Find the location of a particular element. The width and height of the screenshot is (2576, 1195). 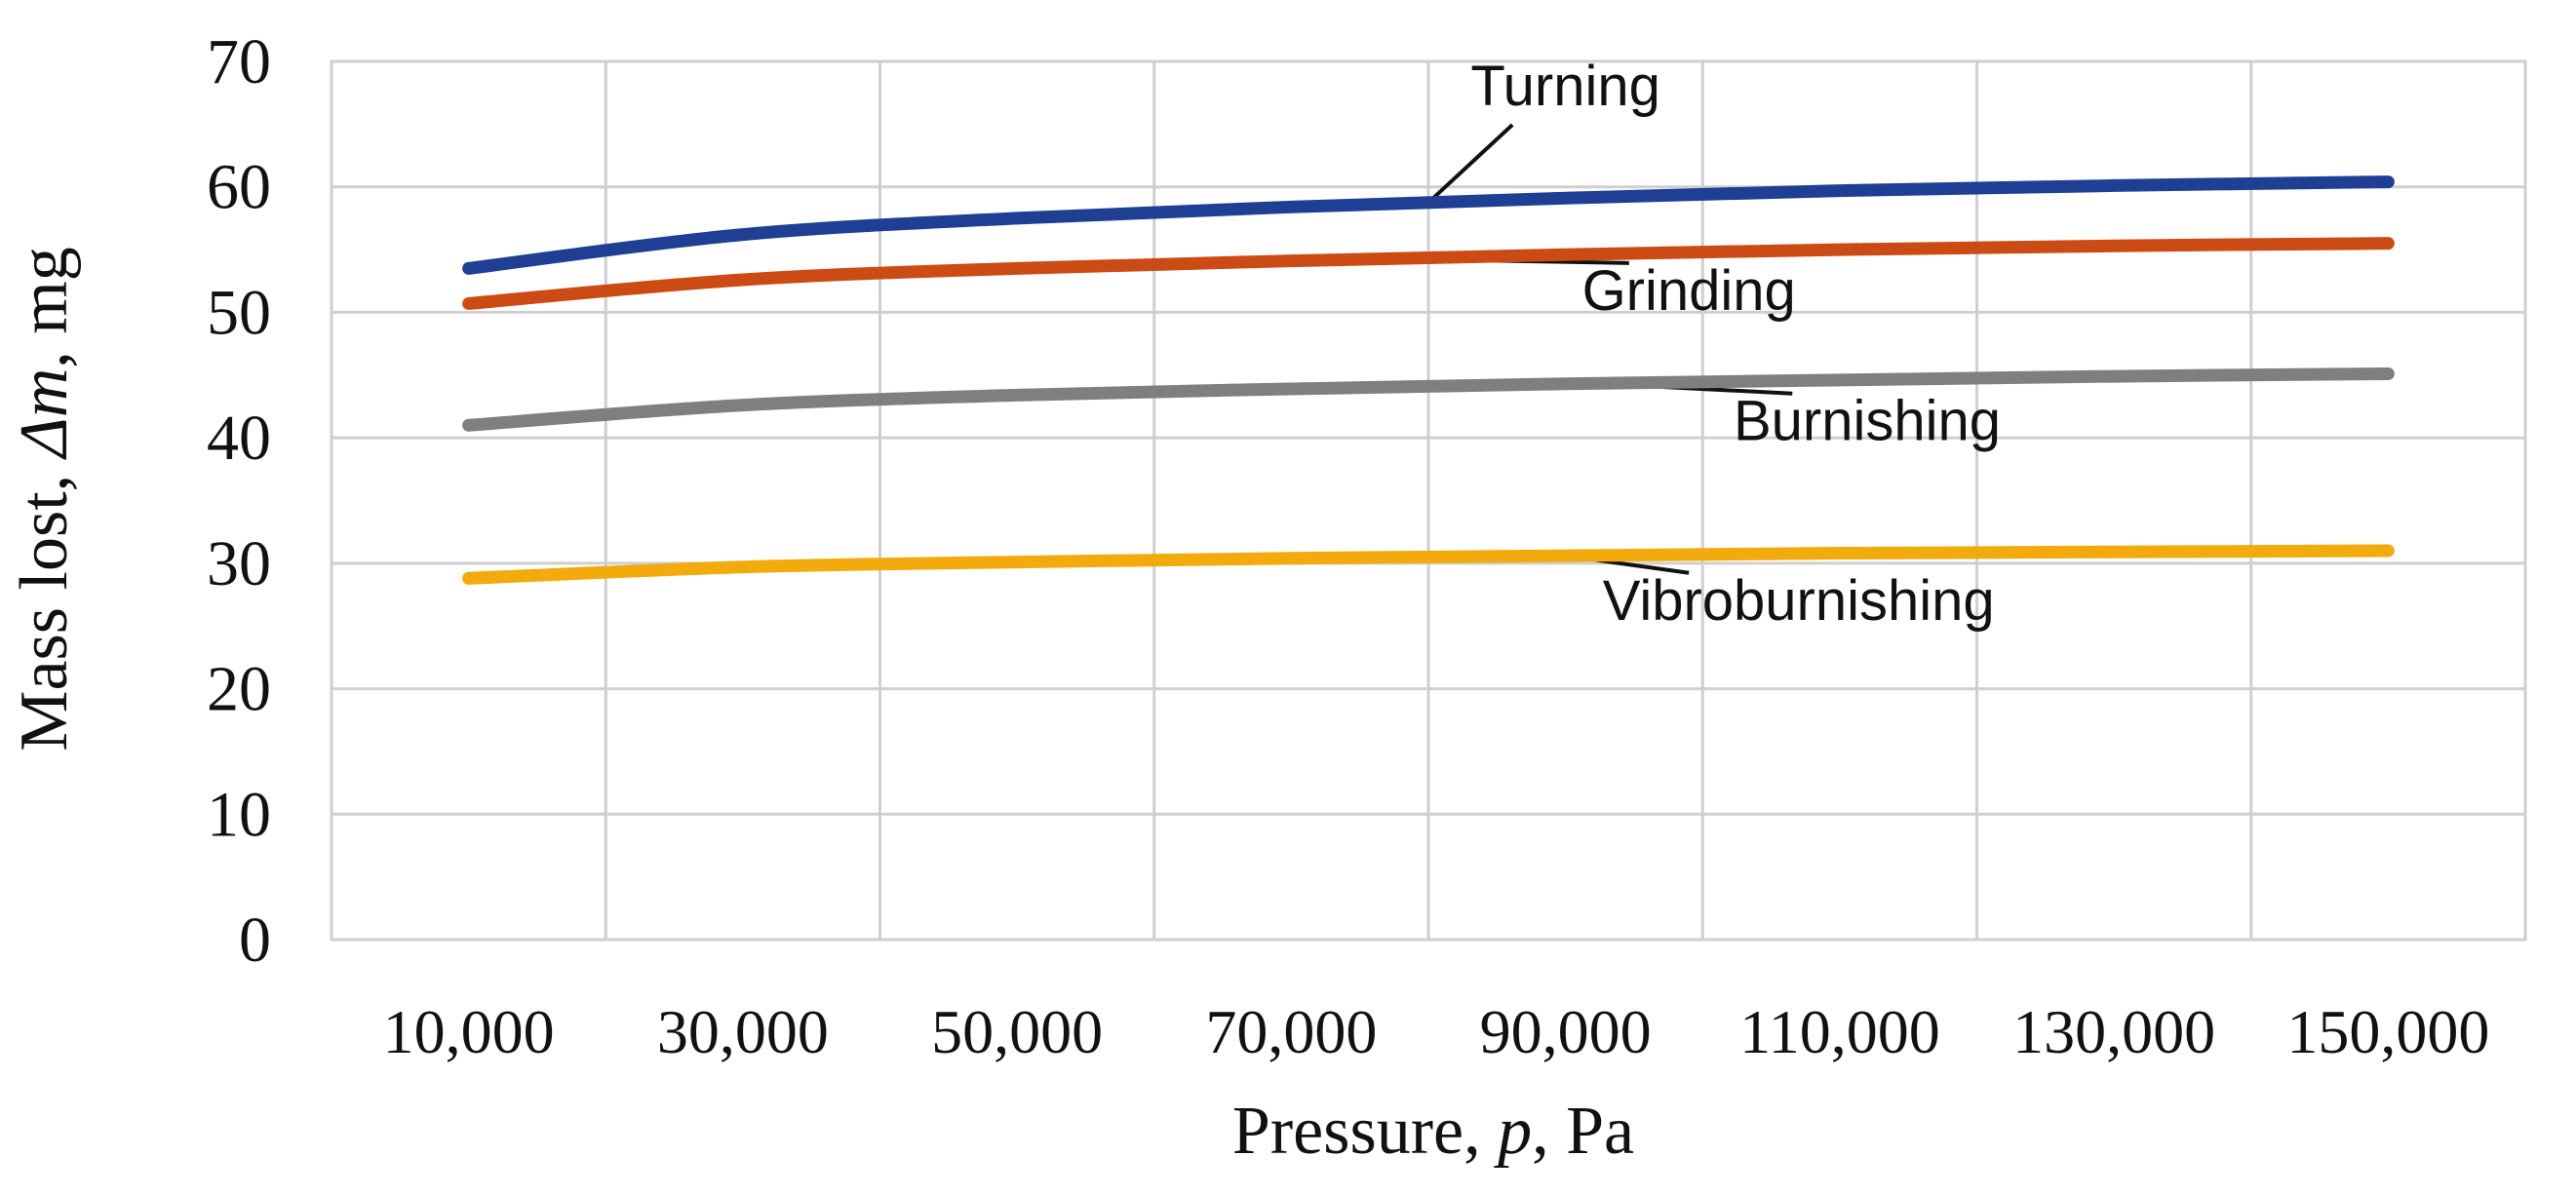

y-tick-label-6: 60 is located at coordinates (239, 187).